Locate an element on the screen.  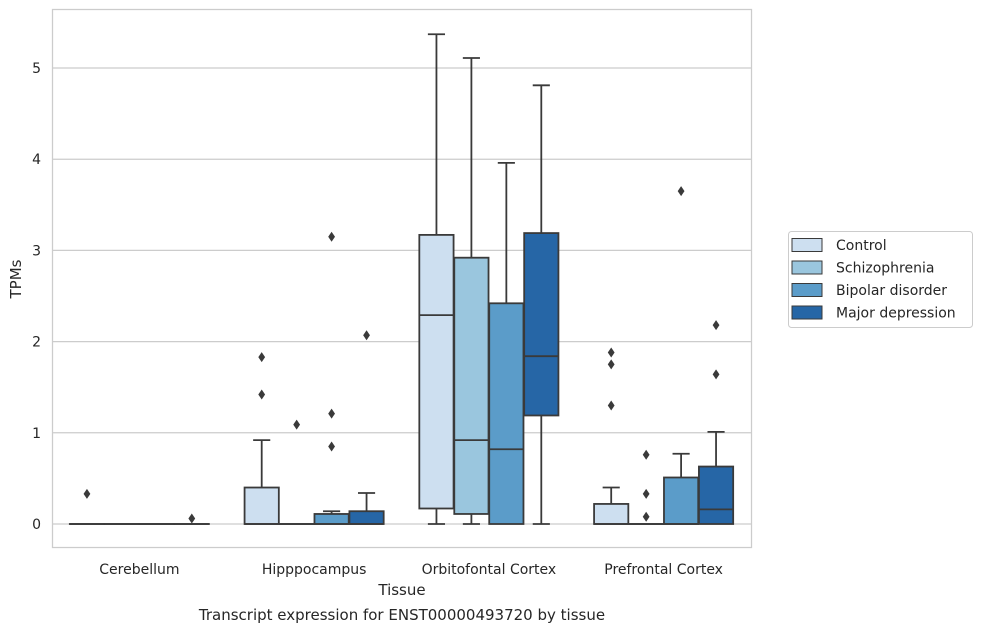
y-tick-label: 2 is located at coordinates (36, 343).